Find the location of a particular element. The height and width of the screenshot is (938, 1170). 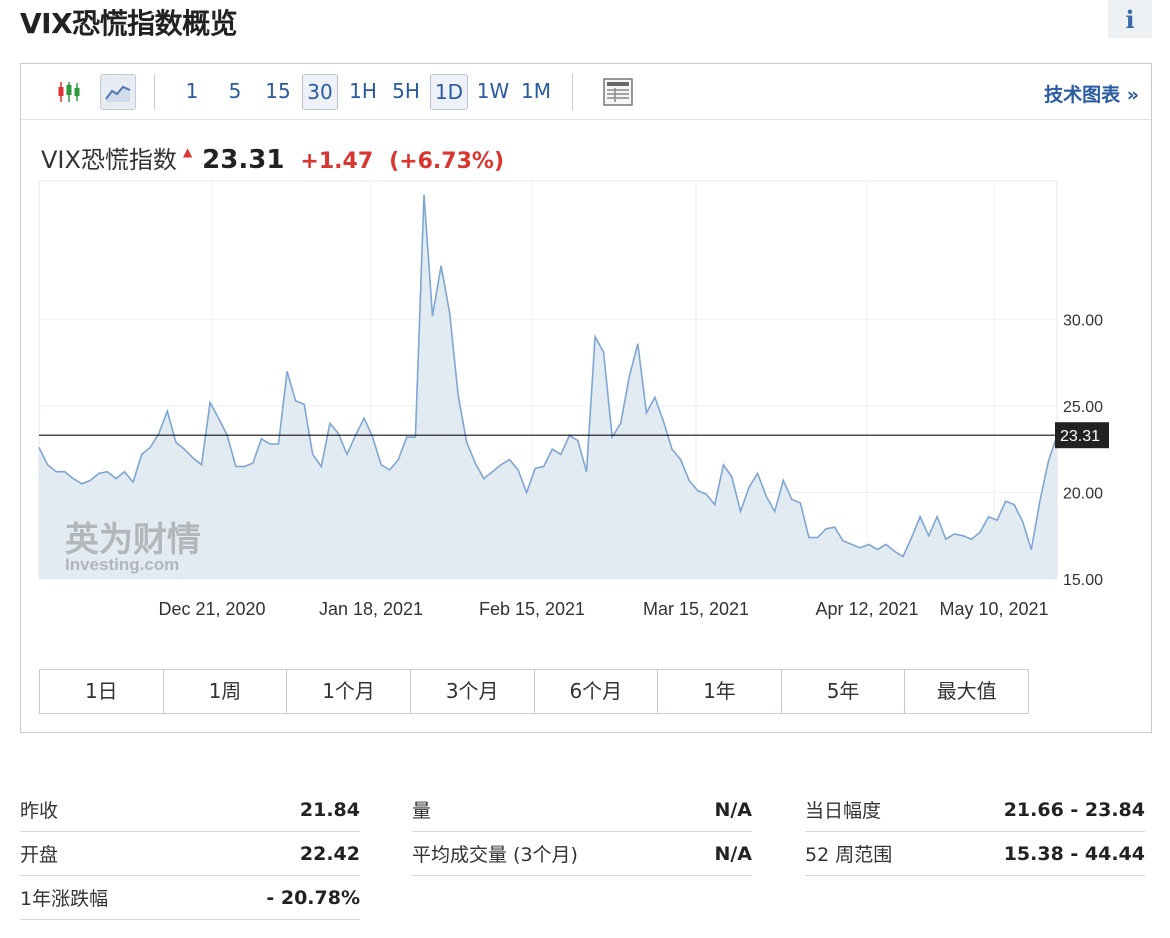

stats-column-3: 当日幅度 21.66 - 23.84 52 周范围 15.38 - 44.44 is located at coordinates (975, 832).